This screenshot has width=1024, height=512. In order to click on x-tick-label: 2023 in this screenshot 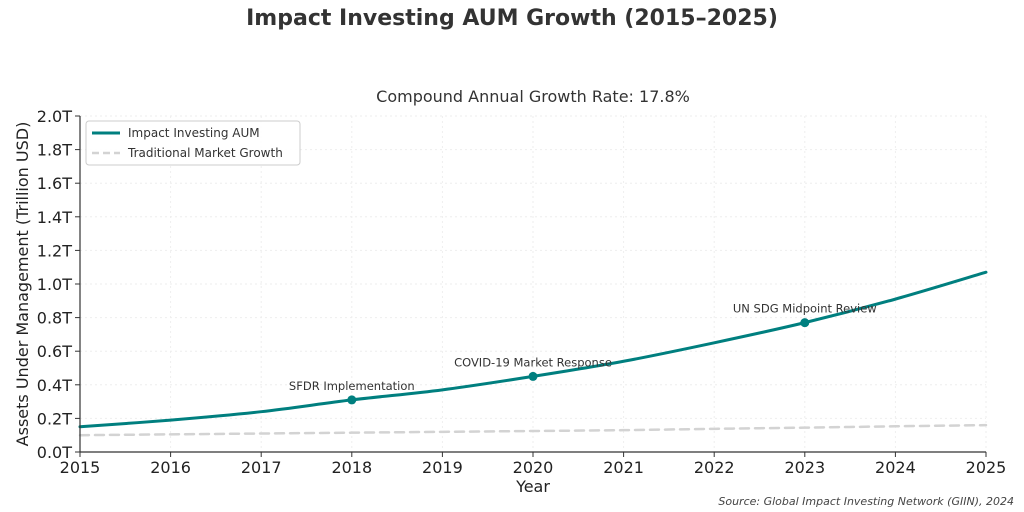, I will do `click(804, 467)`.